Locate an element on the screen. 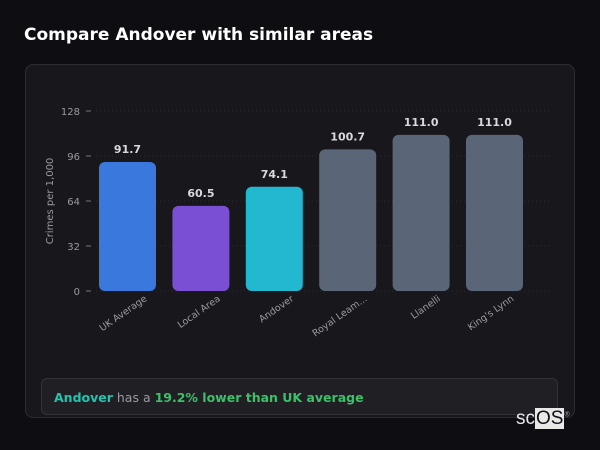 Image resolution: width=600 pixels, height=450 pixels. x-tick-label: UK Average is located at coordinates (124, 313).